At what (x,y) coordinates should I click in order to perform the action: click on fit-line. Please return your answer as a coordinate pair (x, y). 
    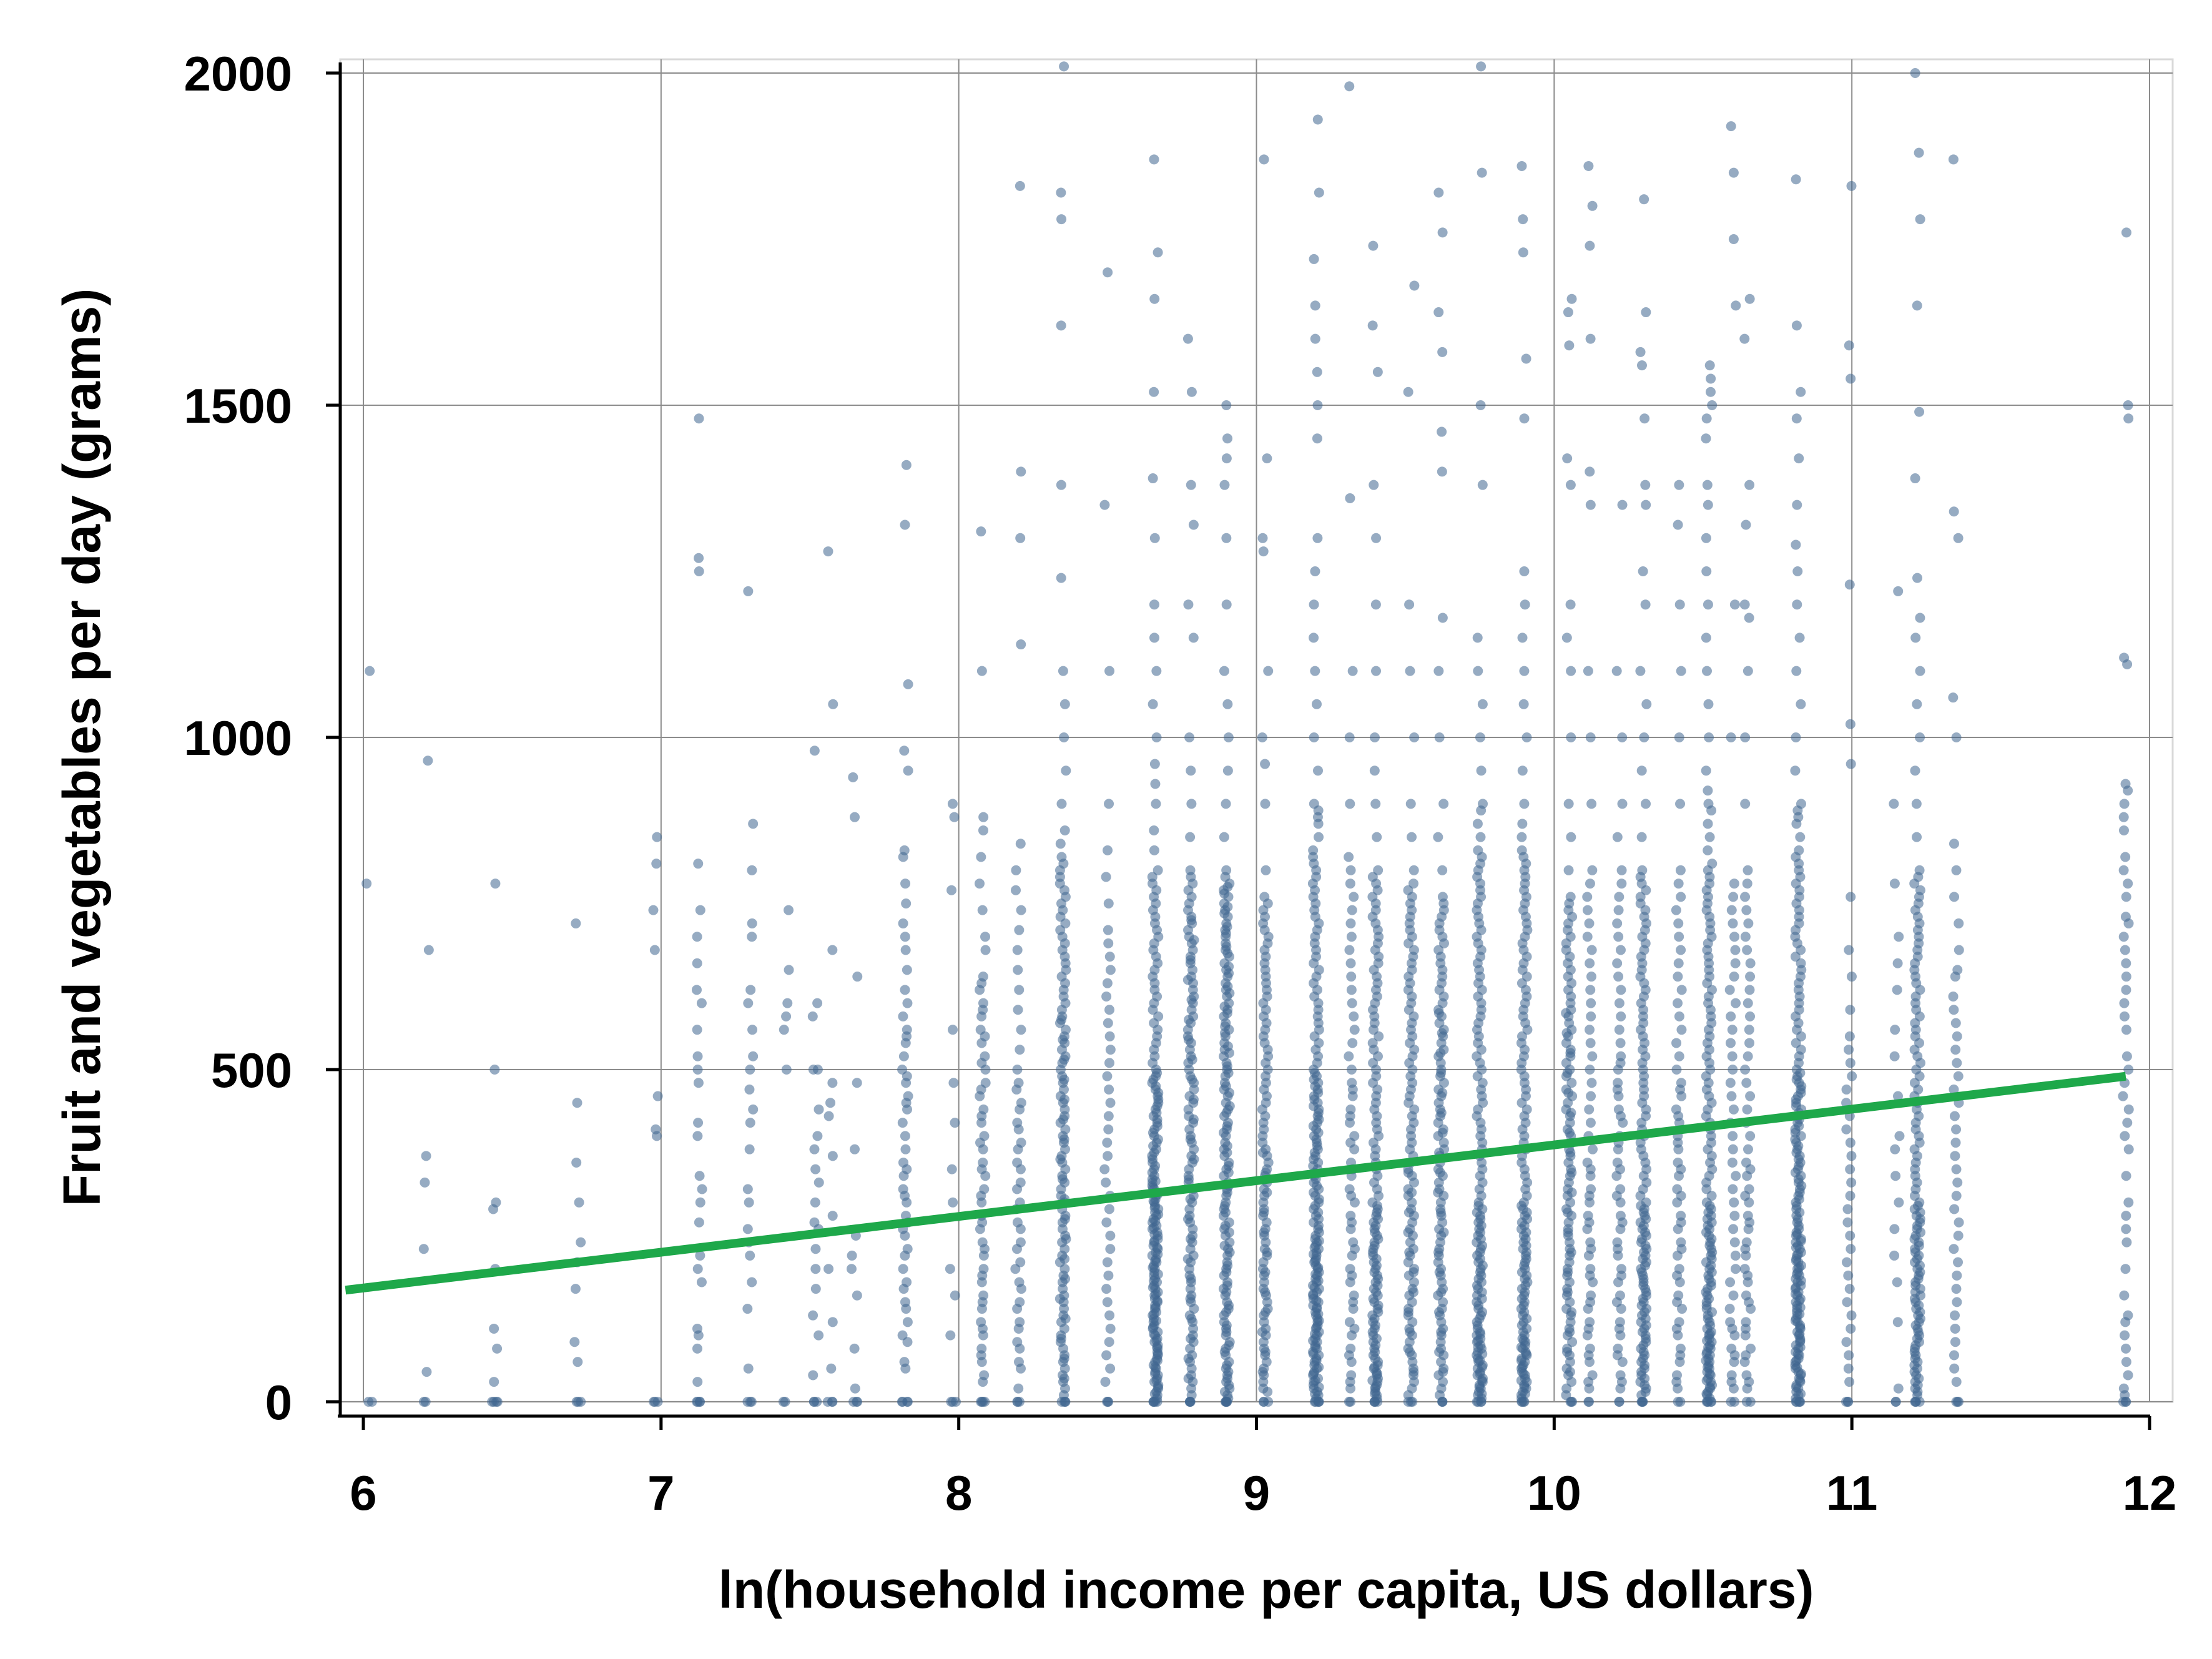
    Looking at the image, I should click on (1235, 1183).